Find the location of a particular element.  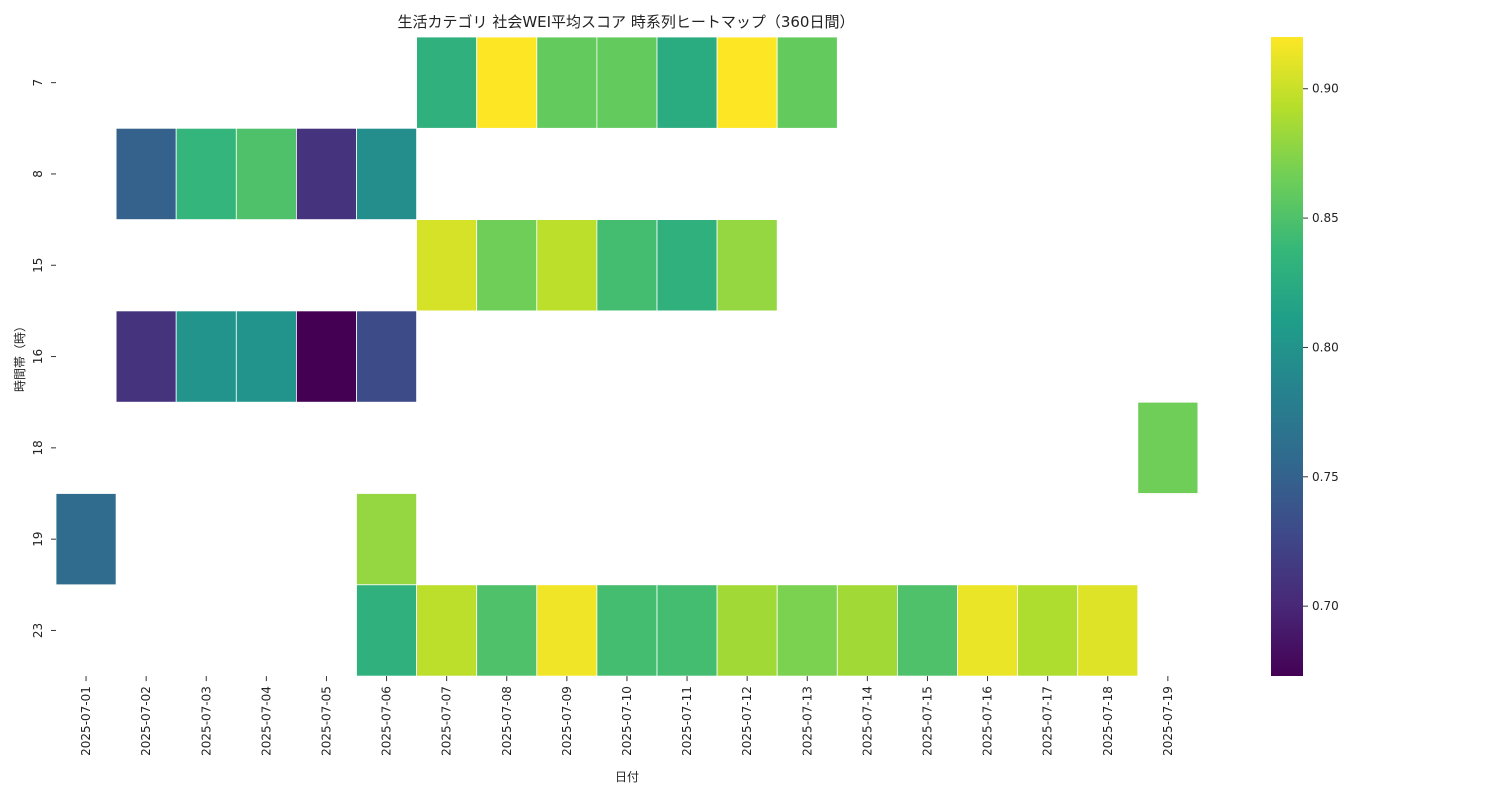

y-axis: 7 8 15 16 18 19 23 is located at coordinates (43, 358).